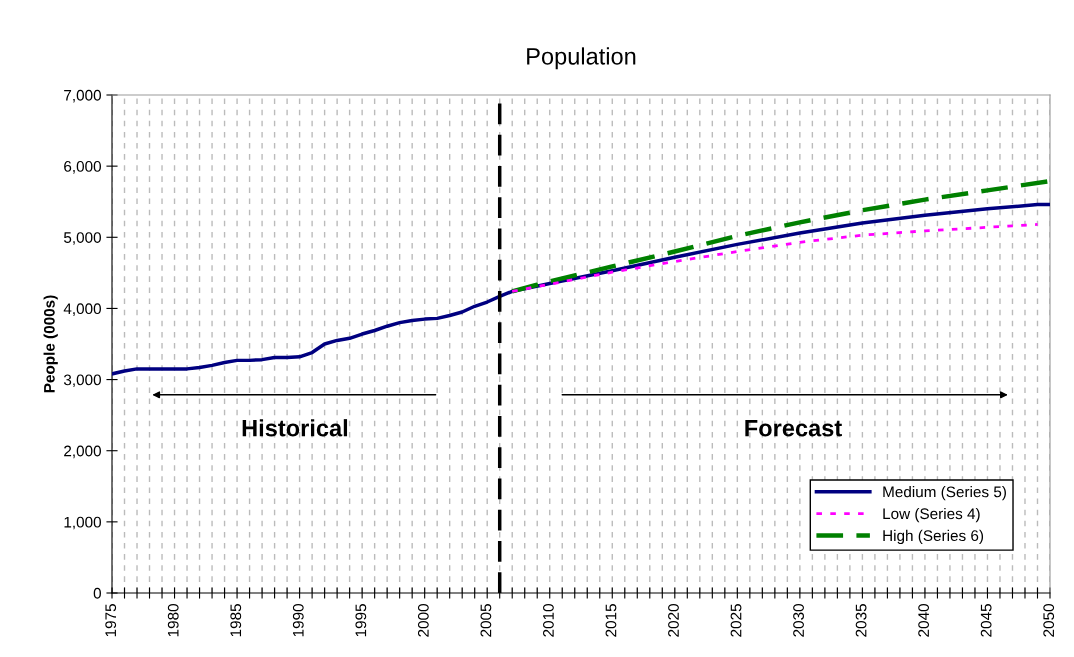 This screenshot has width=1074, height=657. Describe the element at coordinates (861, 620) in the screenshot. I see `x-tick-label: 2035` at that location.